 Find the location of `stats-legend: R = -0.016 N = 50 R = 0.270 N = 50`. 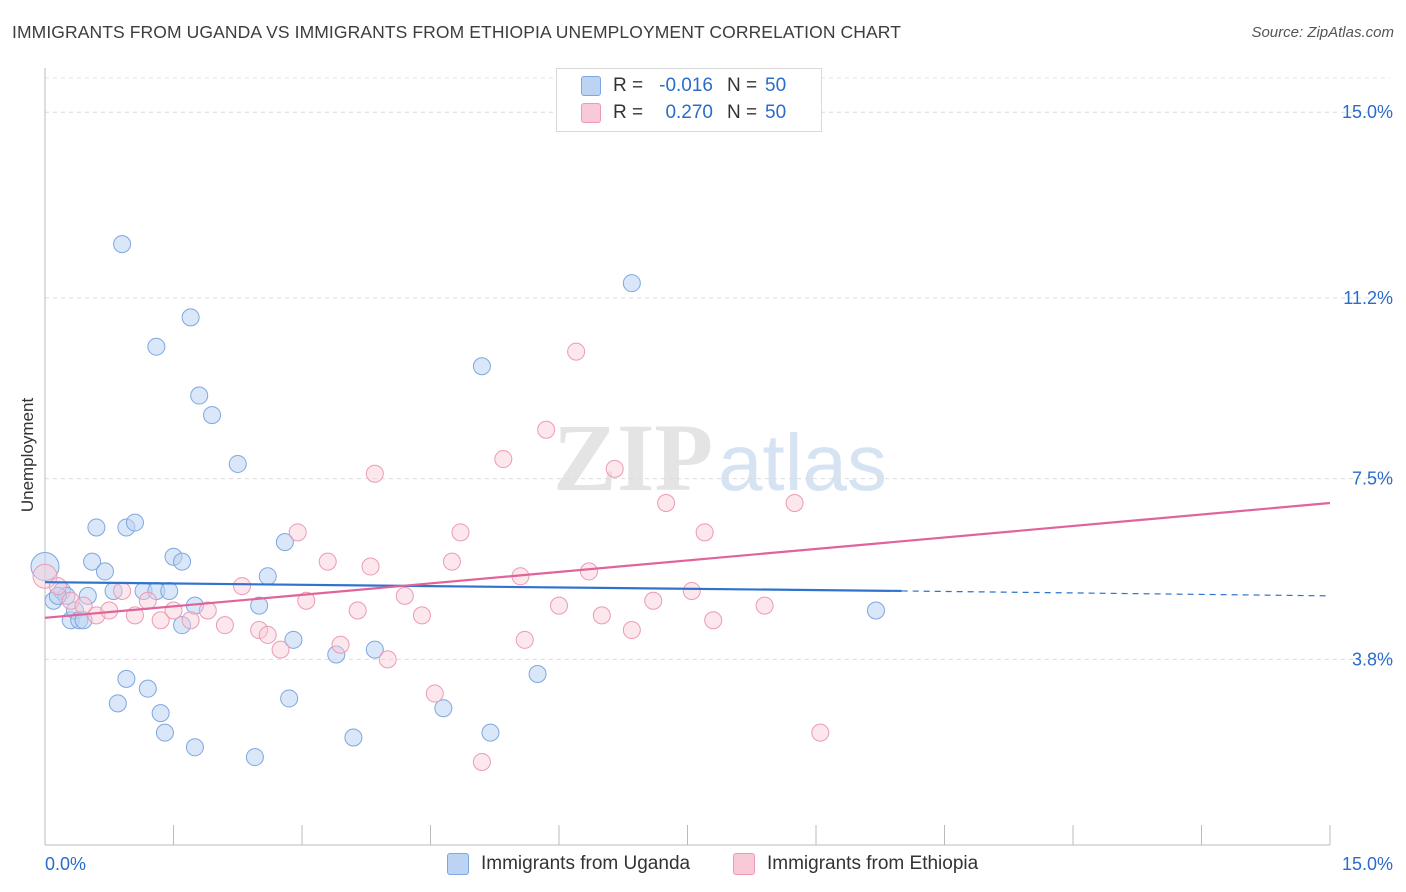

stats-legend: R = -0.016 N = 50 R = 0.270 N = 50 is located at coordinates (689, 100).